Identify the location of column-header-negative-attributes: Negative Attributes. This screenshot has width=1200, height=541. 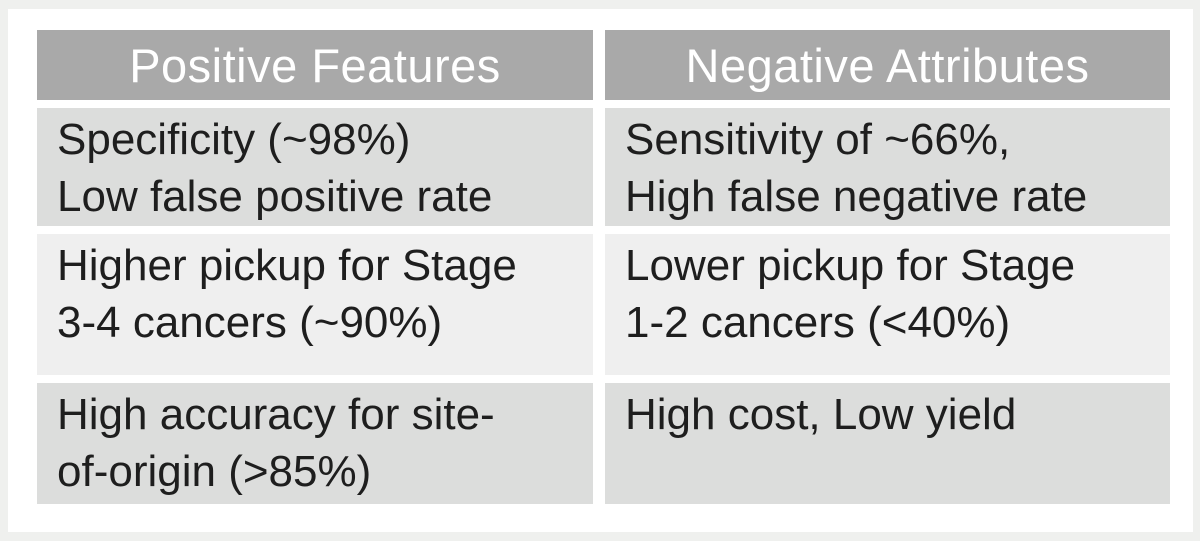
(887, 65).